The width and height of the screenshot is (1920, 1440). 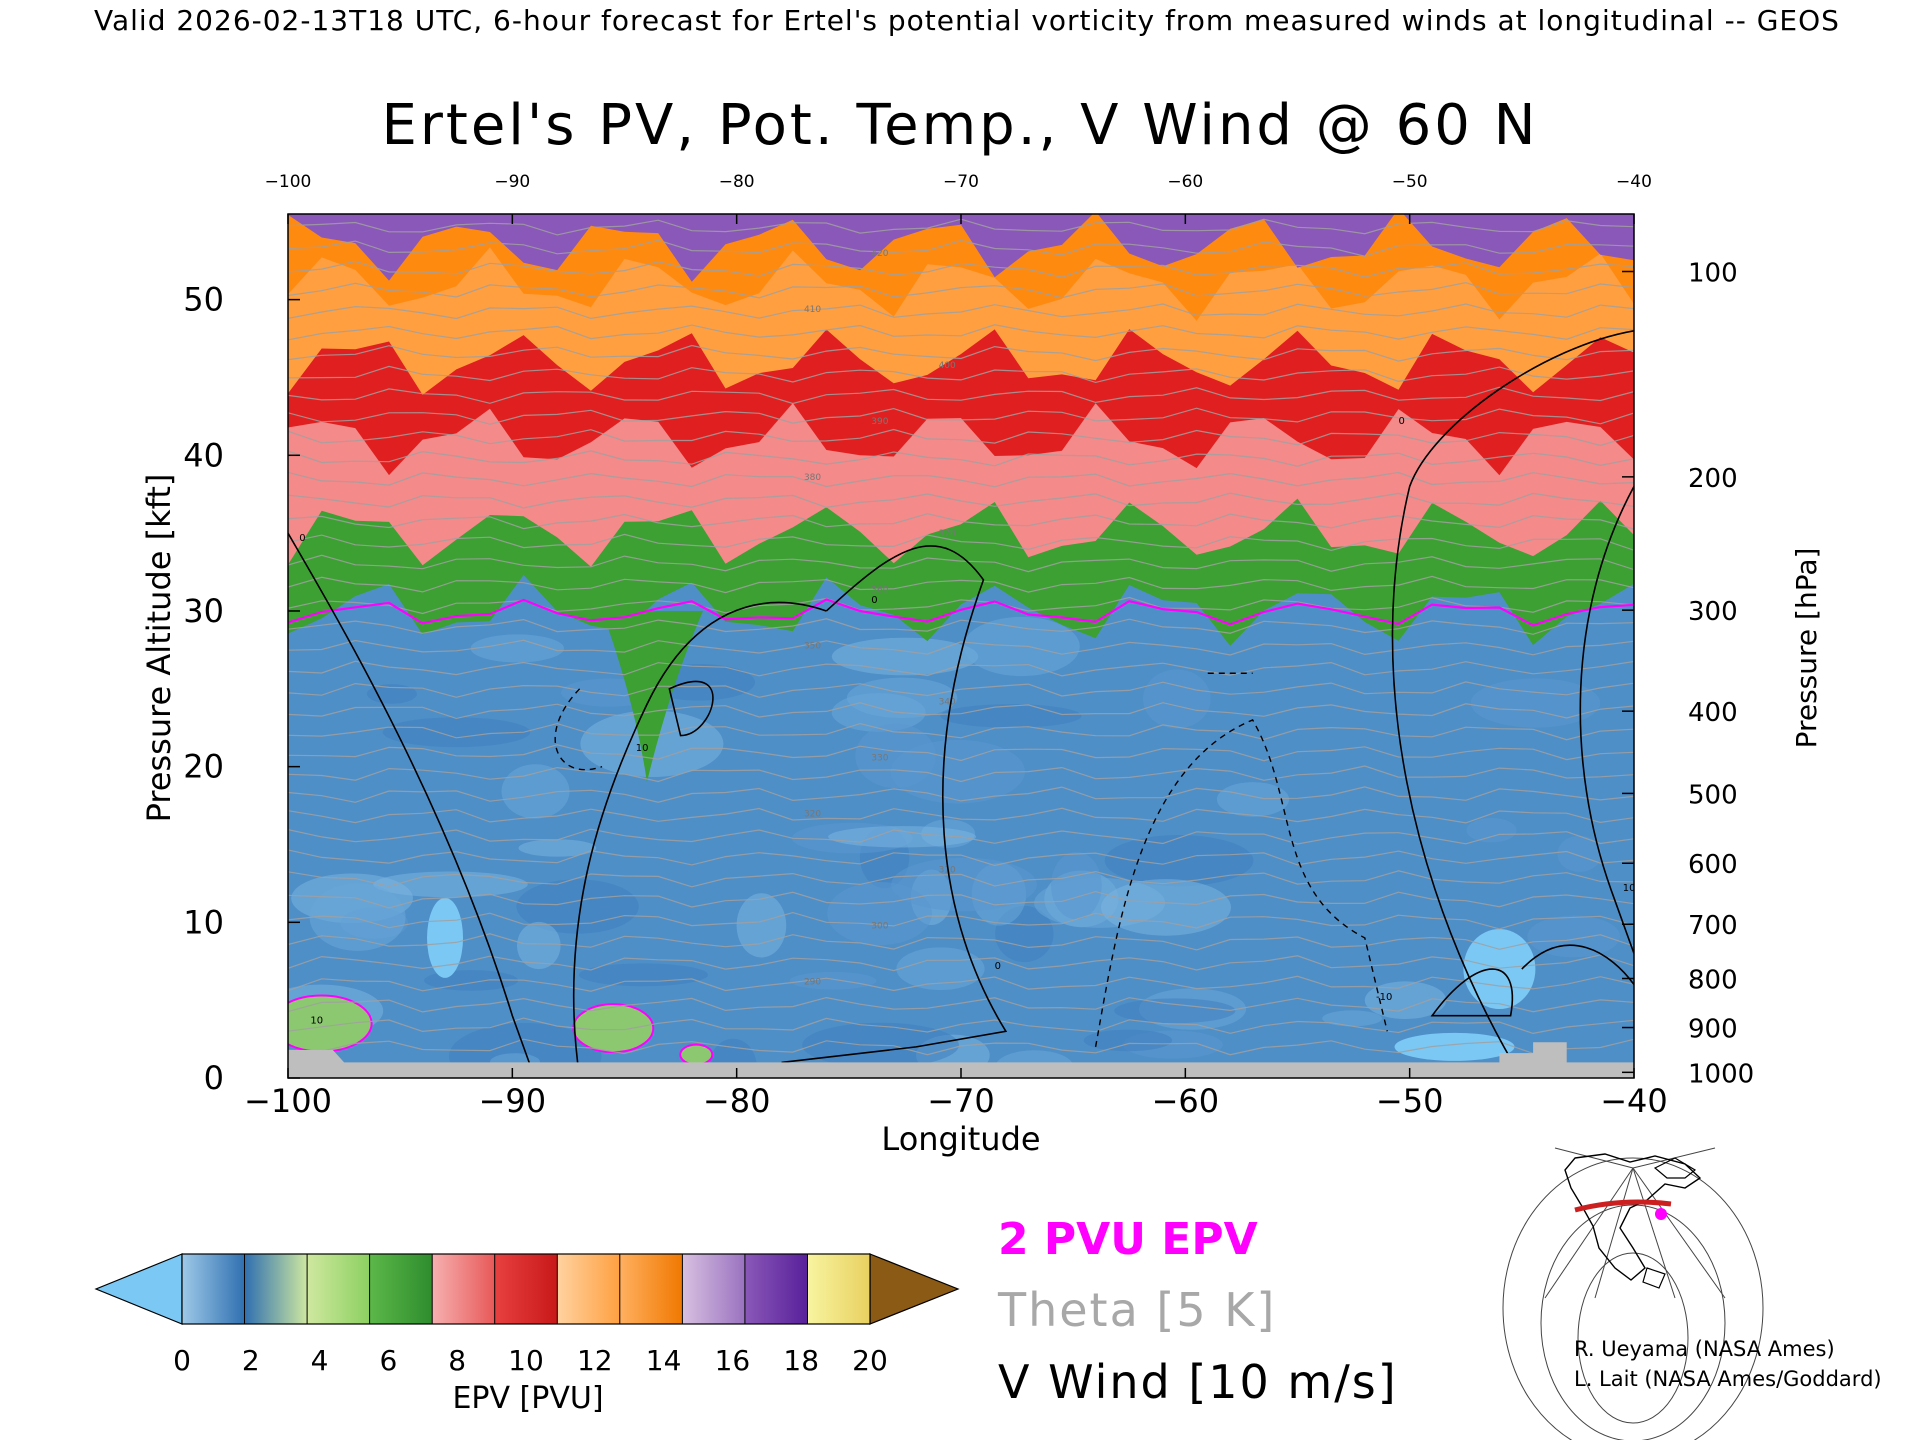 What do you see at coordinates (1713, 795) in the screenshot?
I see `y-tick-label-right: 500` at bounding box center [1713, 795].